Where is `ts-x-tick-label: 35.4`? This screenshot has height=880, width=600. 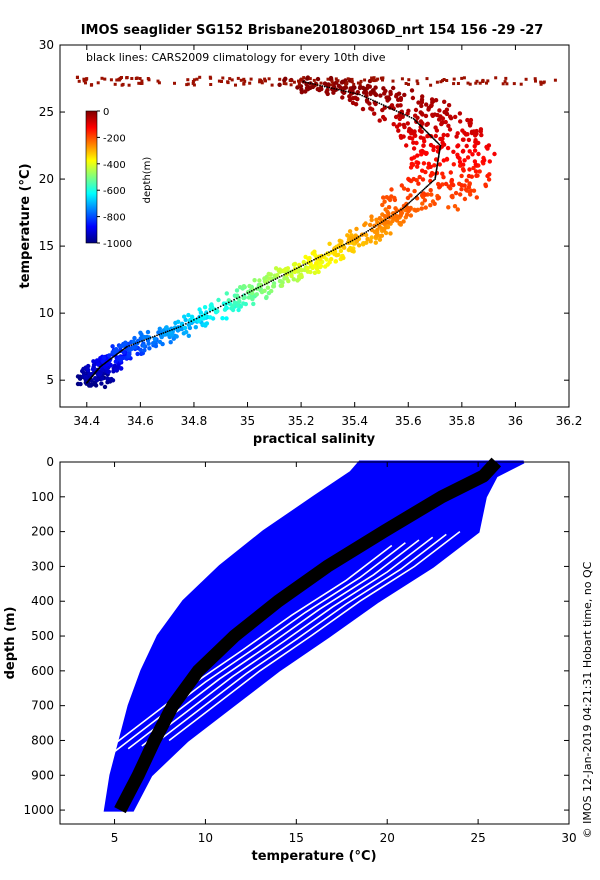 ts-x-tick-label: 35.4 is located at coordinates (354, 421).